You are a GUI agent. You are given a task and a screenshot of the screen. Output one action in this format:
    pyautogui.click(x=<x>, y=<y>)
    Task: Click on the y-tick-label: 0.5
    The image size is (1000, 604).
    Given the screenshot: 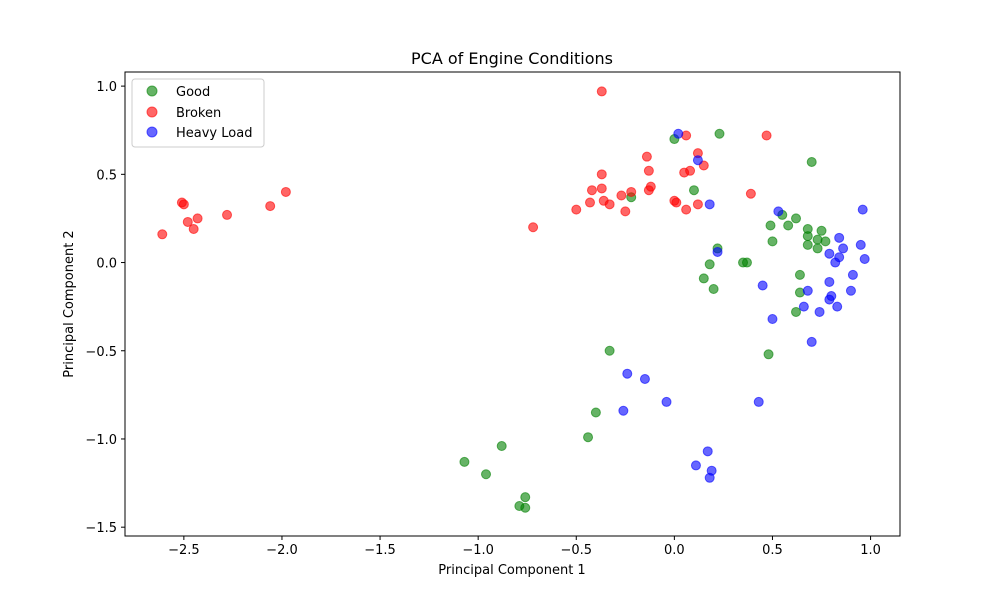 What is the action you would take?
    pyautogui.click(x=106, y=175)
    